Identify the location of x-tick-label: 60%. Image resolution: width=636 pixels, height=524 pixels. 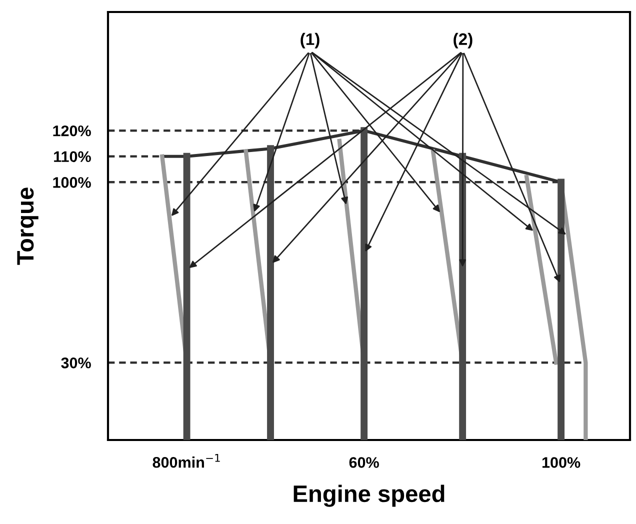
(364, 462).